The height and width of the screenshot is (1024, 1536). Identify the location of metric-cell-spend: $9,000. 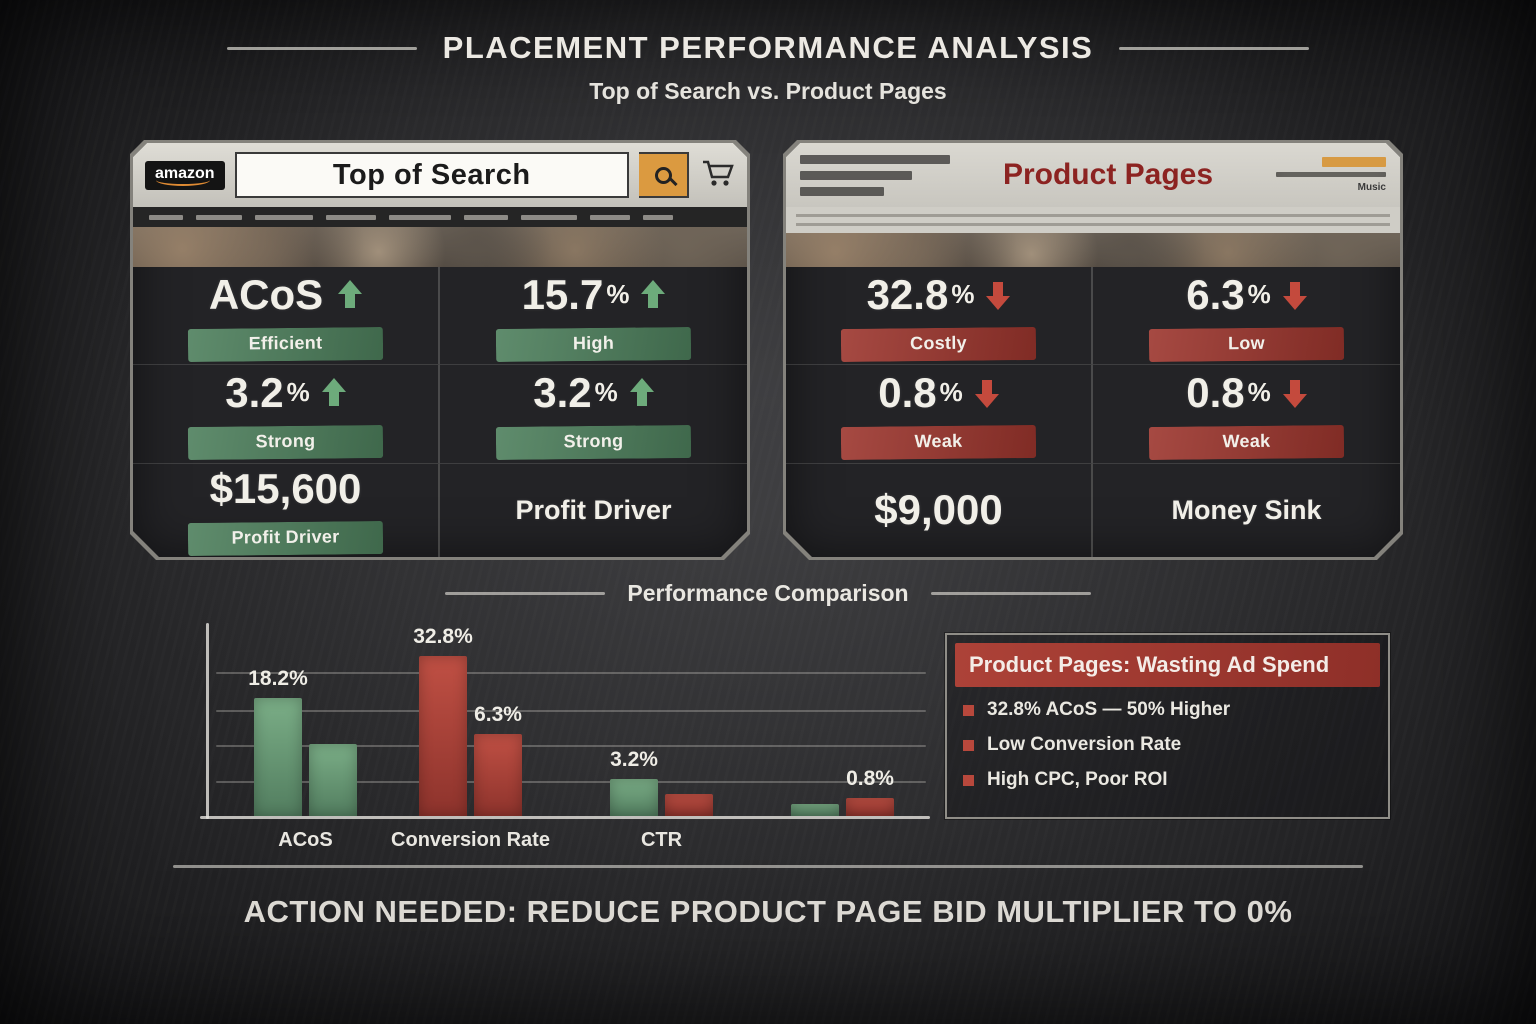
(939, 510).